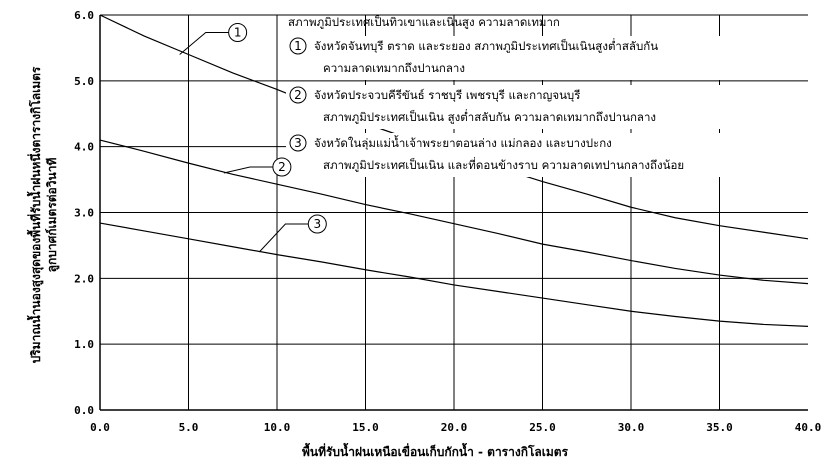  I want to click on y-tick-label: 5.0, so click(84, 81).